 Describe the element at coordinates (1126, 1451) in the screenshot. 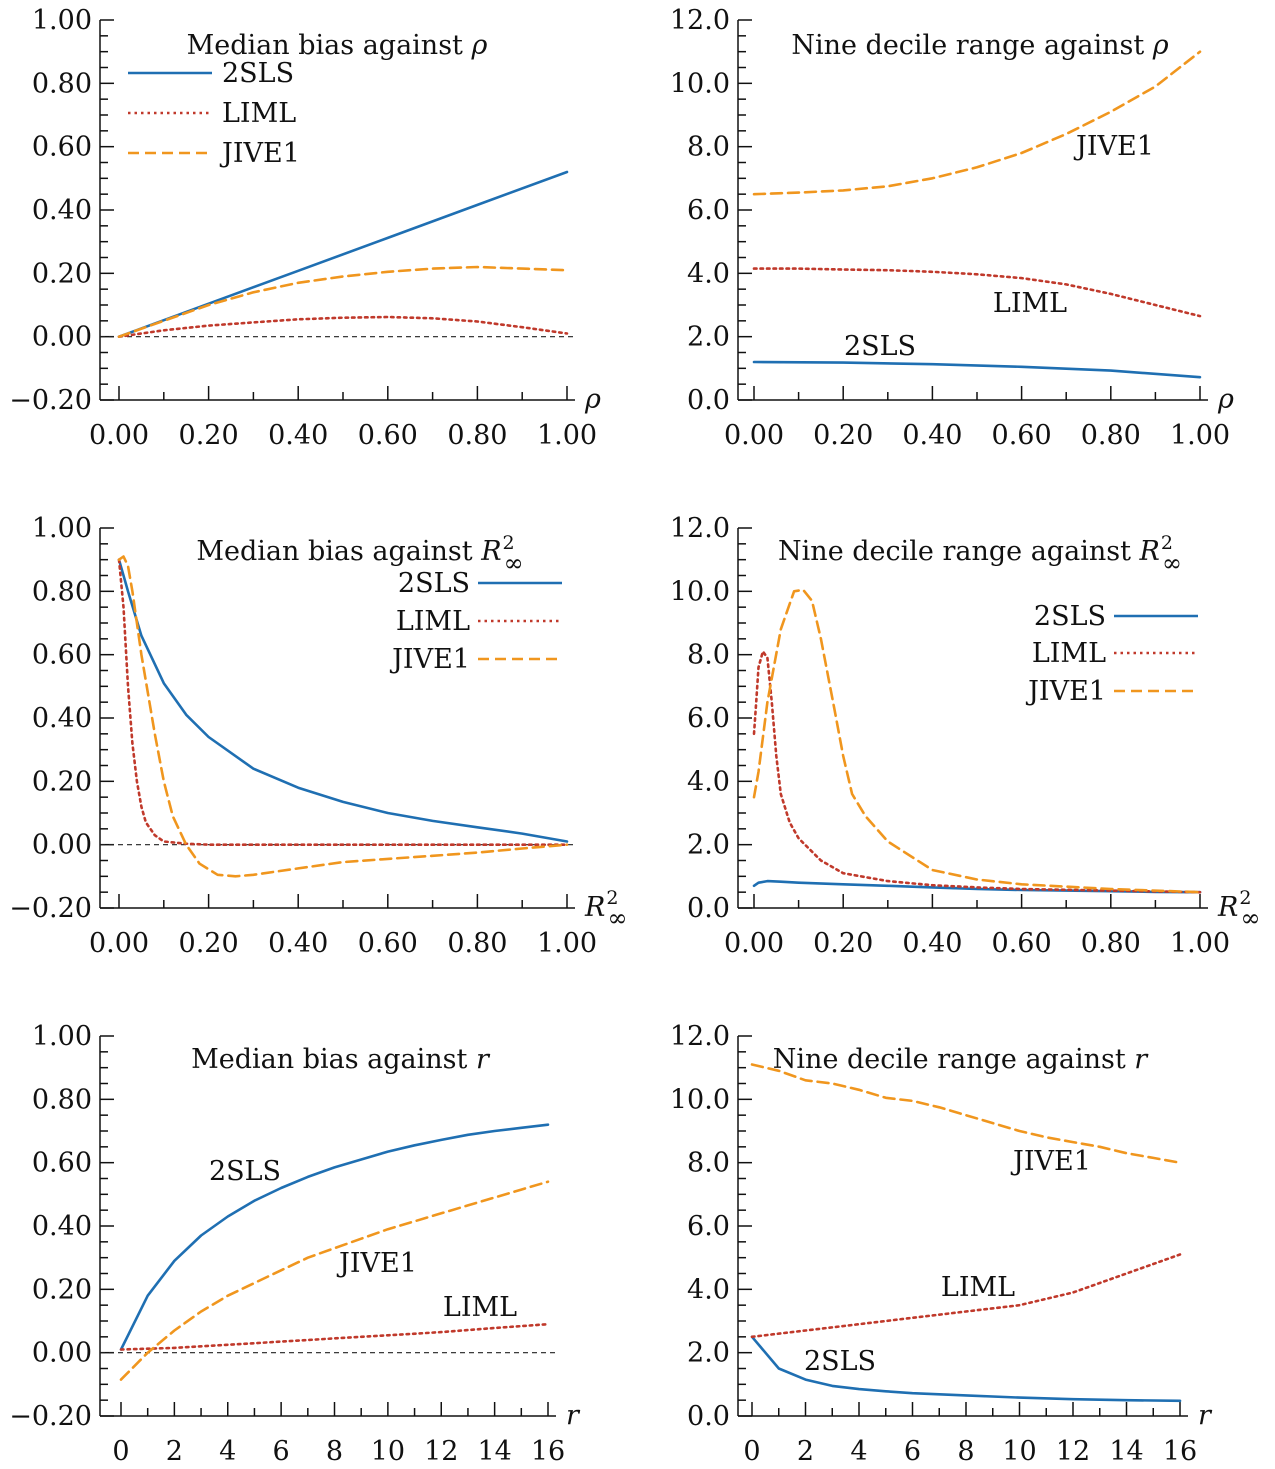

I see `x-tick-label: 14` at that location.